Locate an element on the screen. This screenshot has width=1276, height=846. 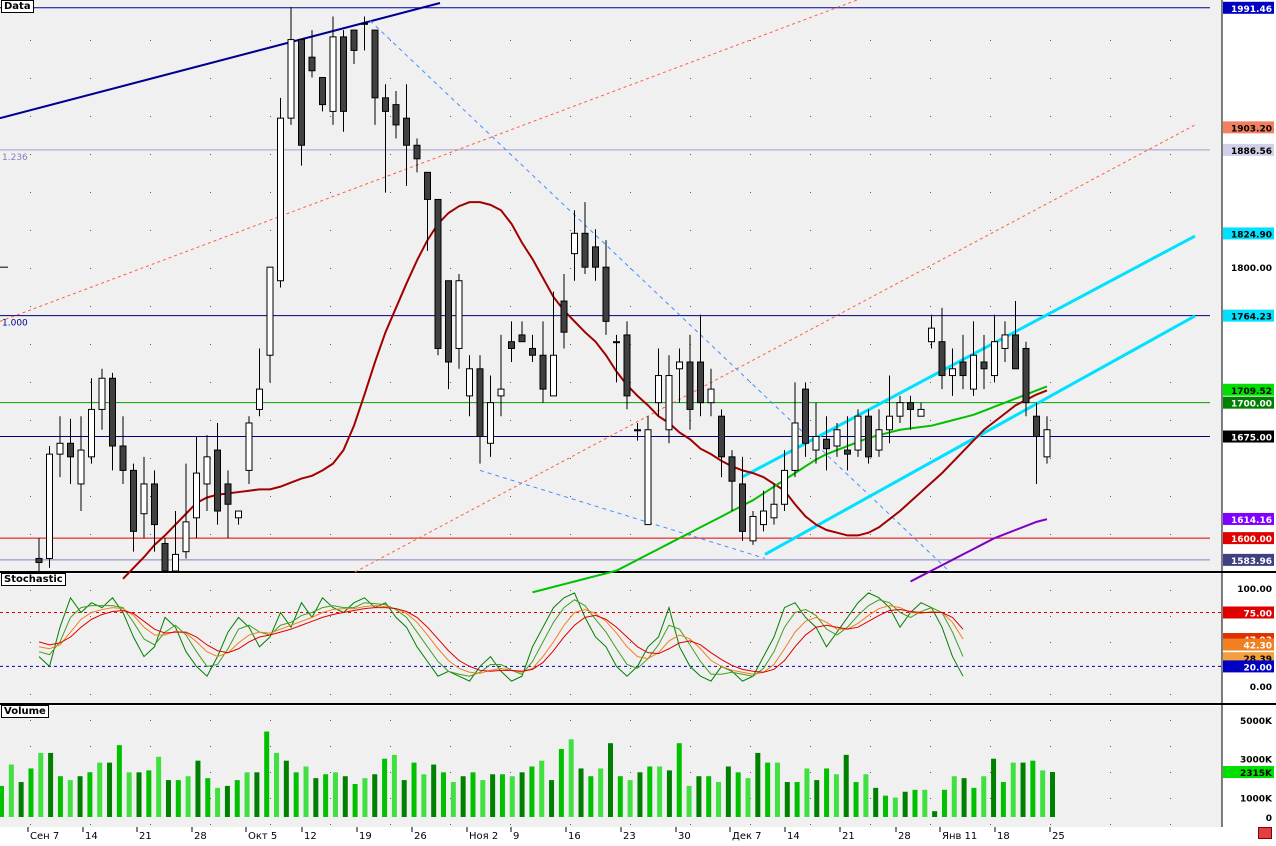
x-axis-label: 14 is located at coordinates (793, 836).